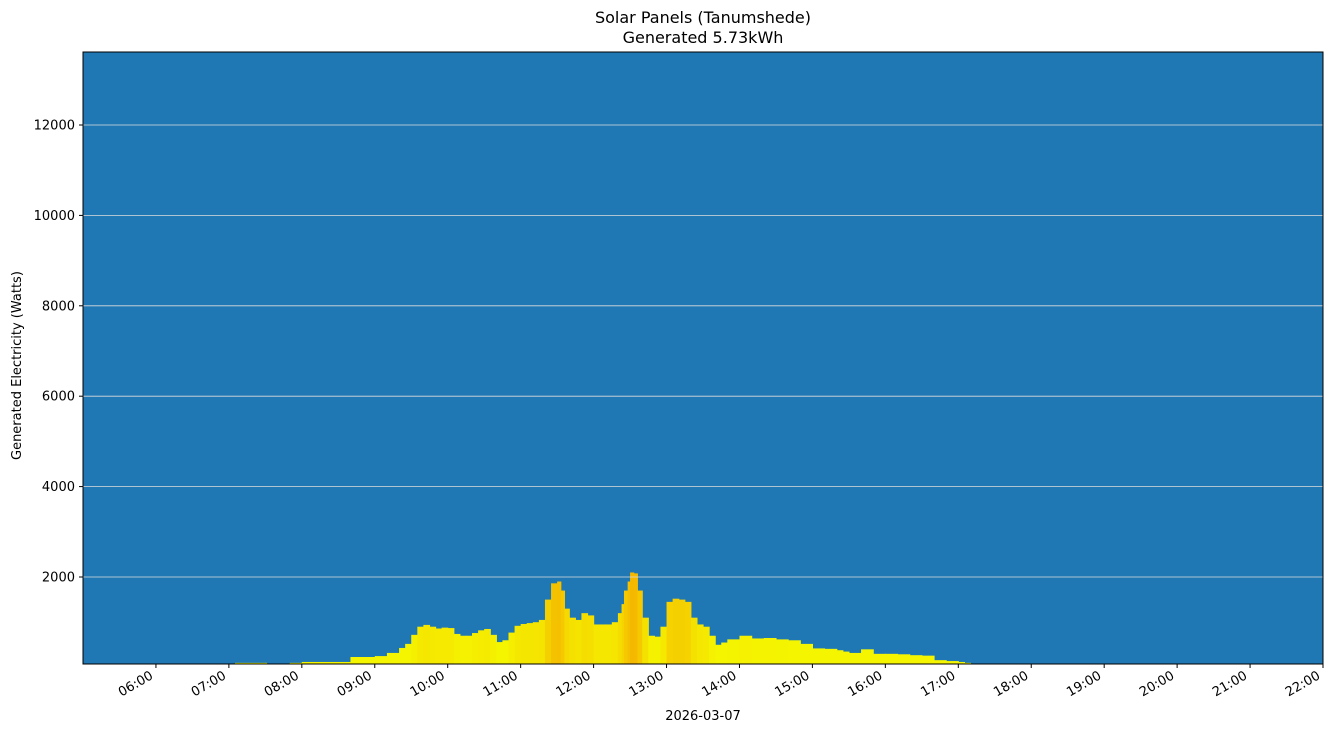  What do you see at coordinates (1230, 684) in the screenshot?
I see `x-tick-label: 21:00` at bounding box center [1230, 684].